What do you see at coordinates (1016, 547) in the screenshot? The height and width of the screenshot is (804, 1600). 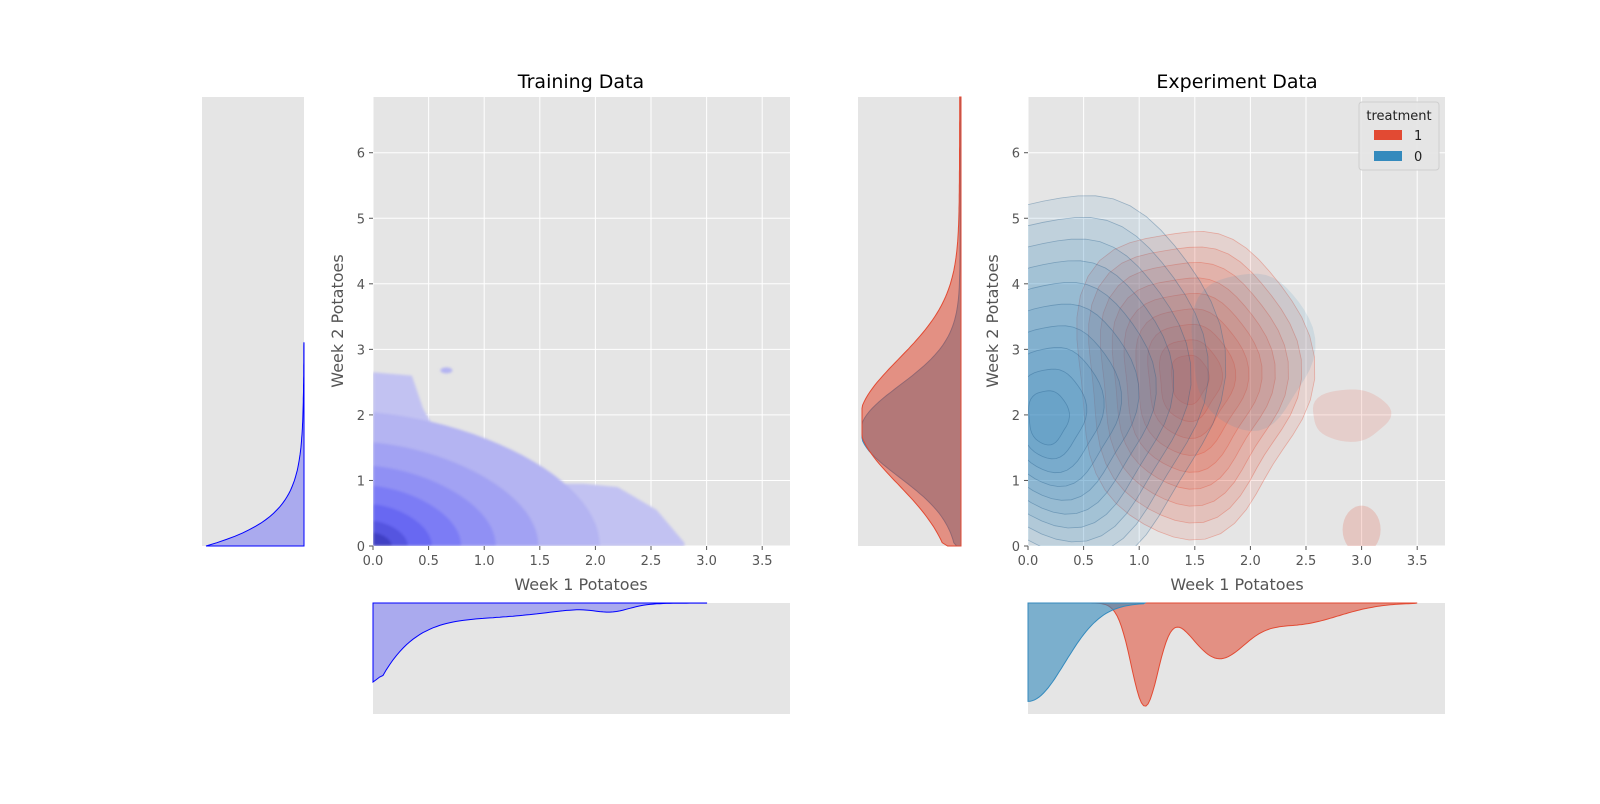 I see `experiment-ytick-label-0: 0` at bounding box center [1016, 547].